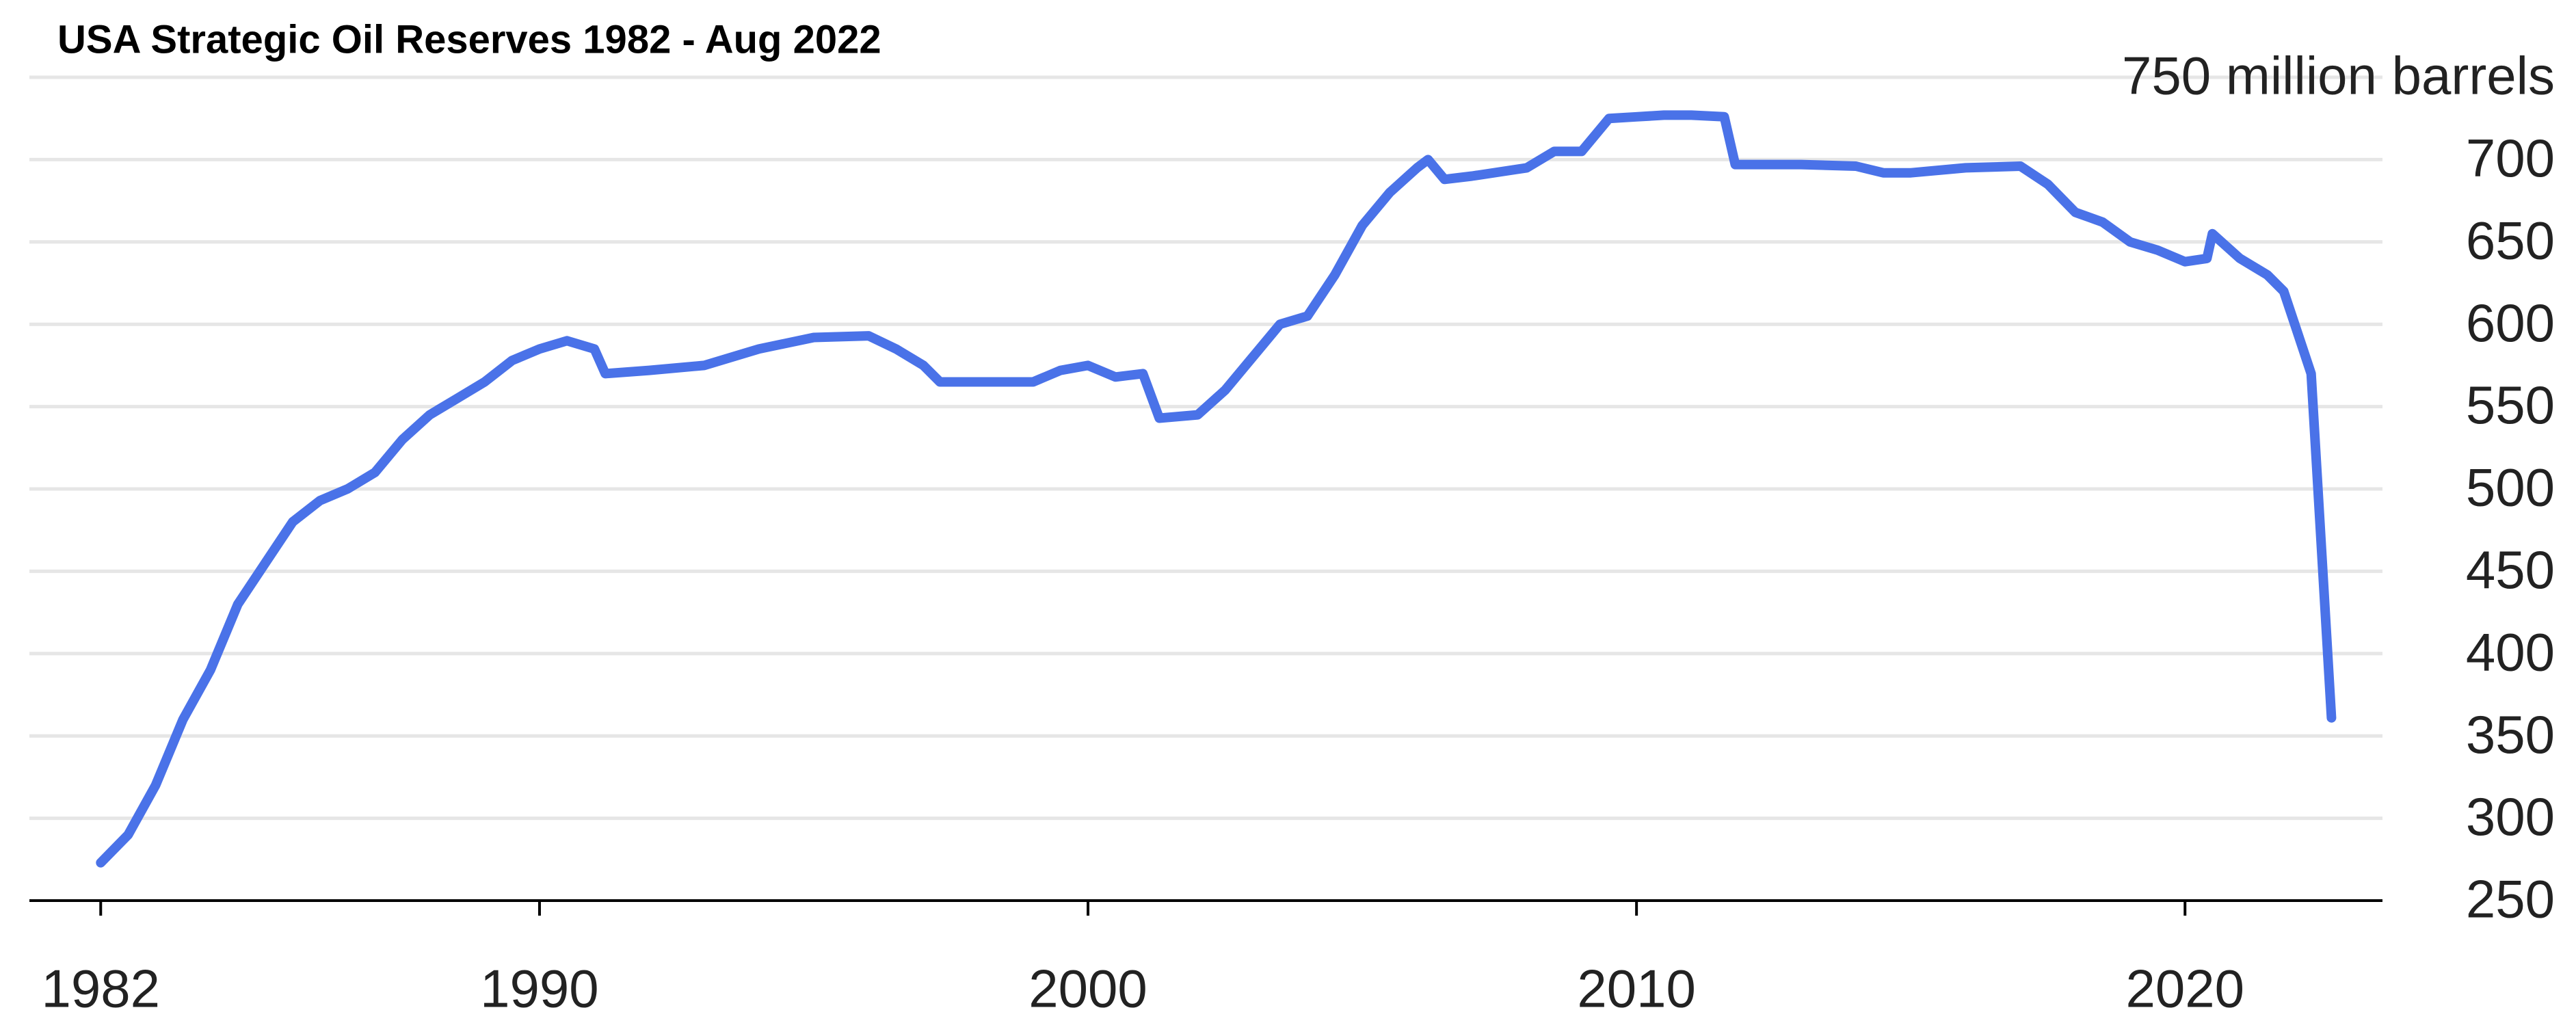 This screenshot has height=1036, width=2576. Describe the element at coordinates (2510, 240) in the screenshot. I see `y-tick-label: 650` at that location.